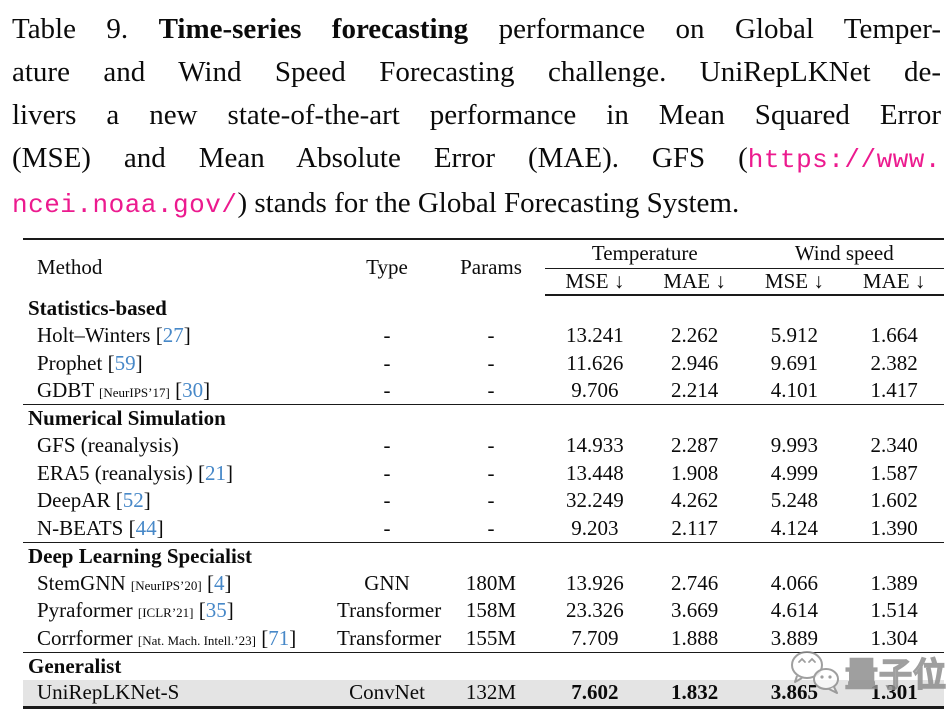  What do you see at coordinates (794, 335) in the screenshot?
I see `wind-mse-cell: 5.912` at bounding box center [794, 335].